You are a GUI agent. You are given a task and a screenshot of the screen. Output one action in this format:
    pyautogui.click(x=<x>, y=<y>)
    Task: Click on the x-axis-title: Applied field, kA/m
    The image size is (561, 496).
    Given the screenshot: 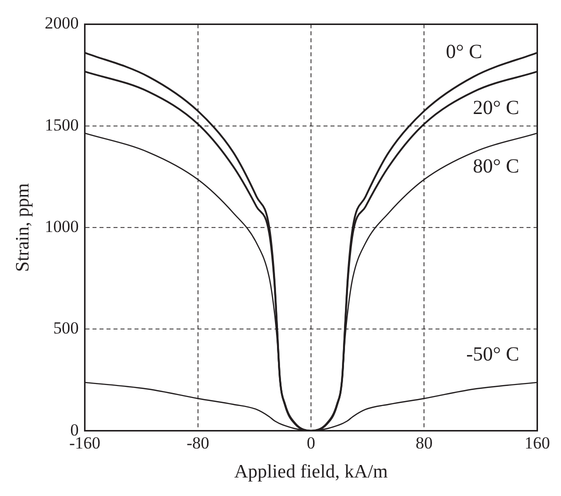 What is the action you would take?
    pyautogui.click(x=311, y=472)
    